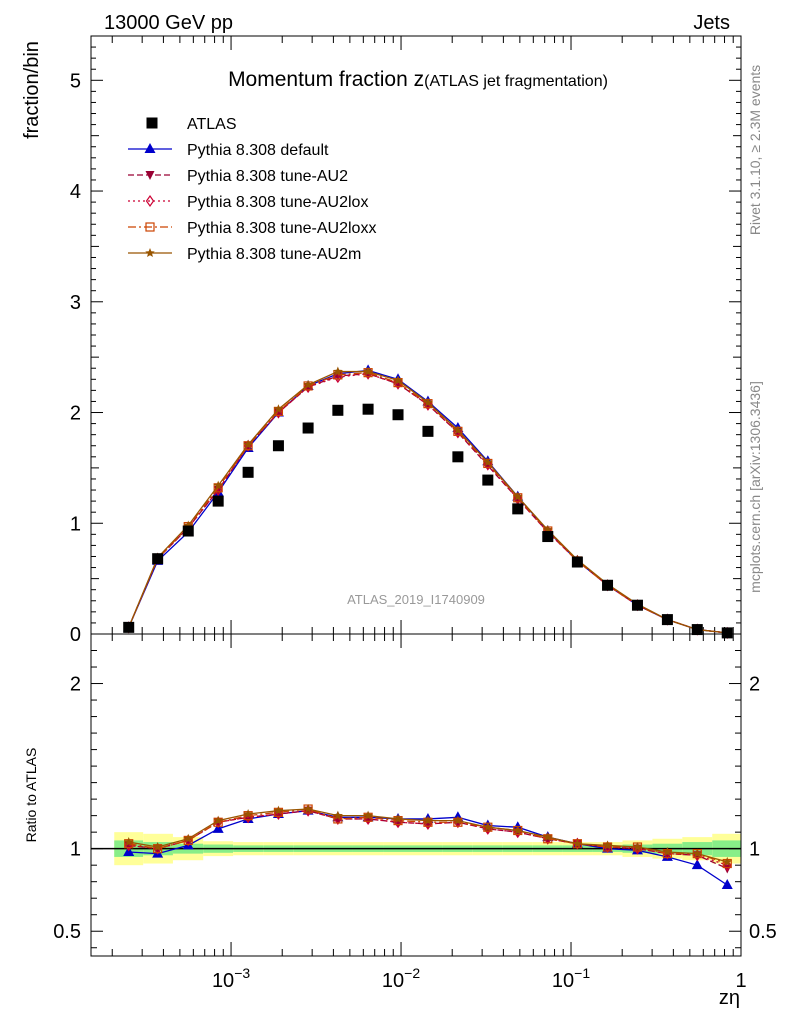  What do you see at coordinates (281, 228) in the screenshot?
I see `legend-entry-label: Pythia 8.308 tune-AU2loxx` at bounding box center [281, 228].